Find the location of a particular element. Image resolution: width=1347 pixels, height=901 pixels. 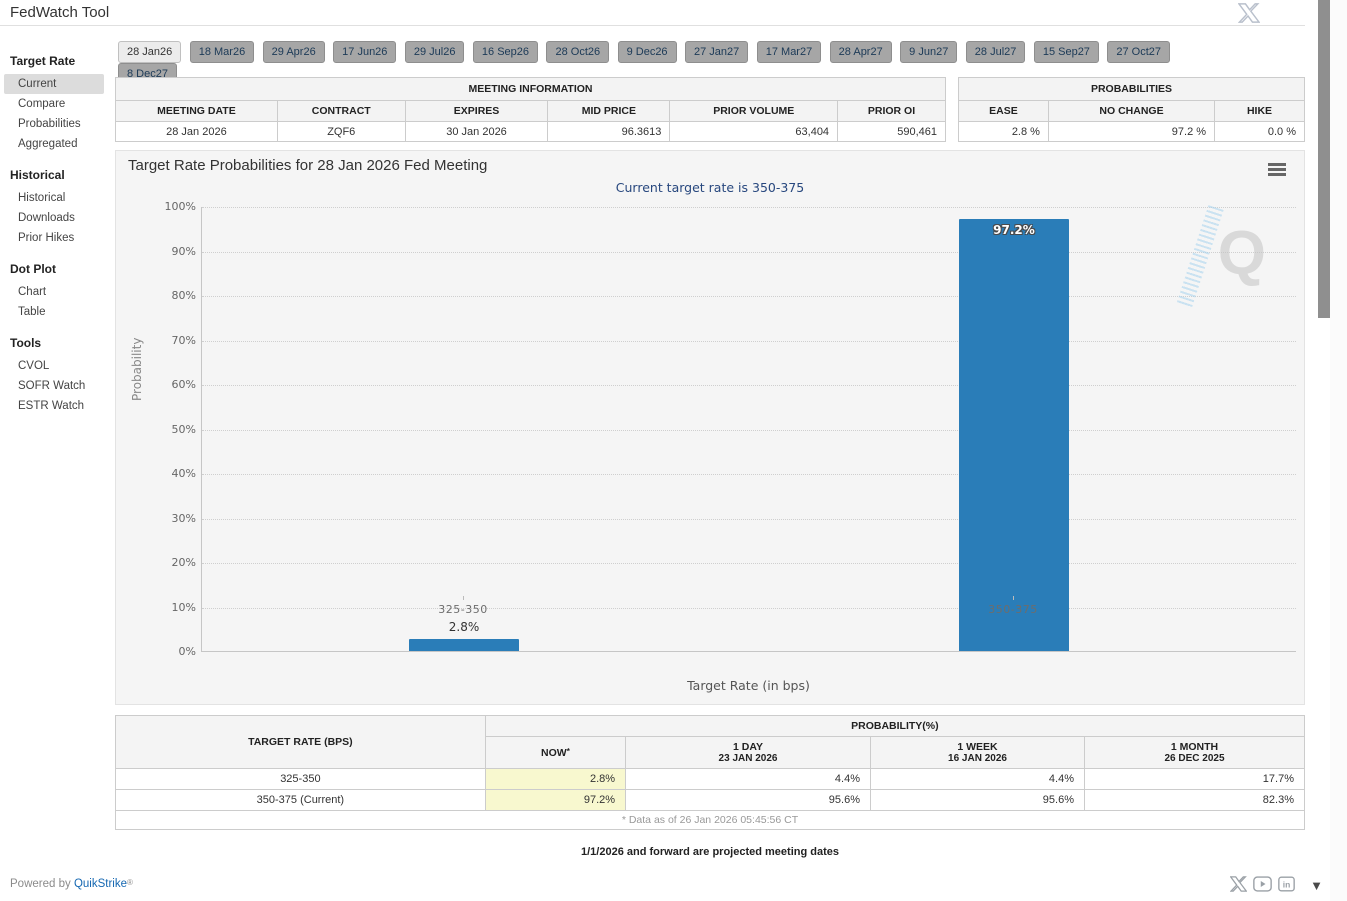

sidebar-item-prior-hikes: Prior Hikes is located at coordinates (46, 238).